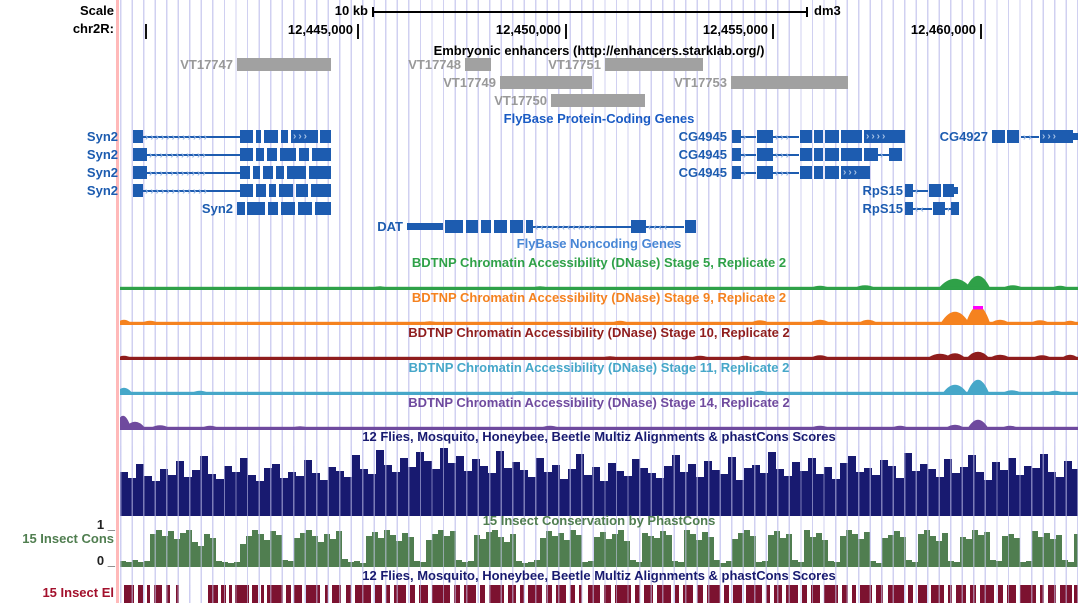  Describe the element at coordinates (702, 172) in the screenshot. I see `gene-label: CG4945` at that location.